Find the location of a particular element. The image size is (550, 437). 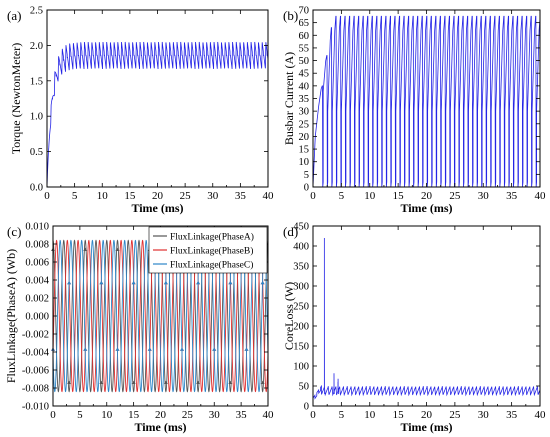

panel-label: (a) is located at coordinates (14, 15).